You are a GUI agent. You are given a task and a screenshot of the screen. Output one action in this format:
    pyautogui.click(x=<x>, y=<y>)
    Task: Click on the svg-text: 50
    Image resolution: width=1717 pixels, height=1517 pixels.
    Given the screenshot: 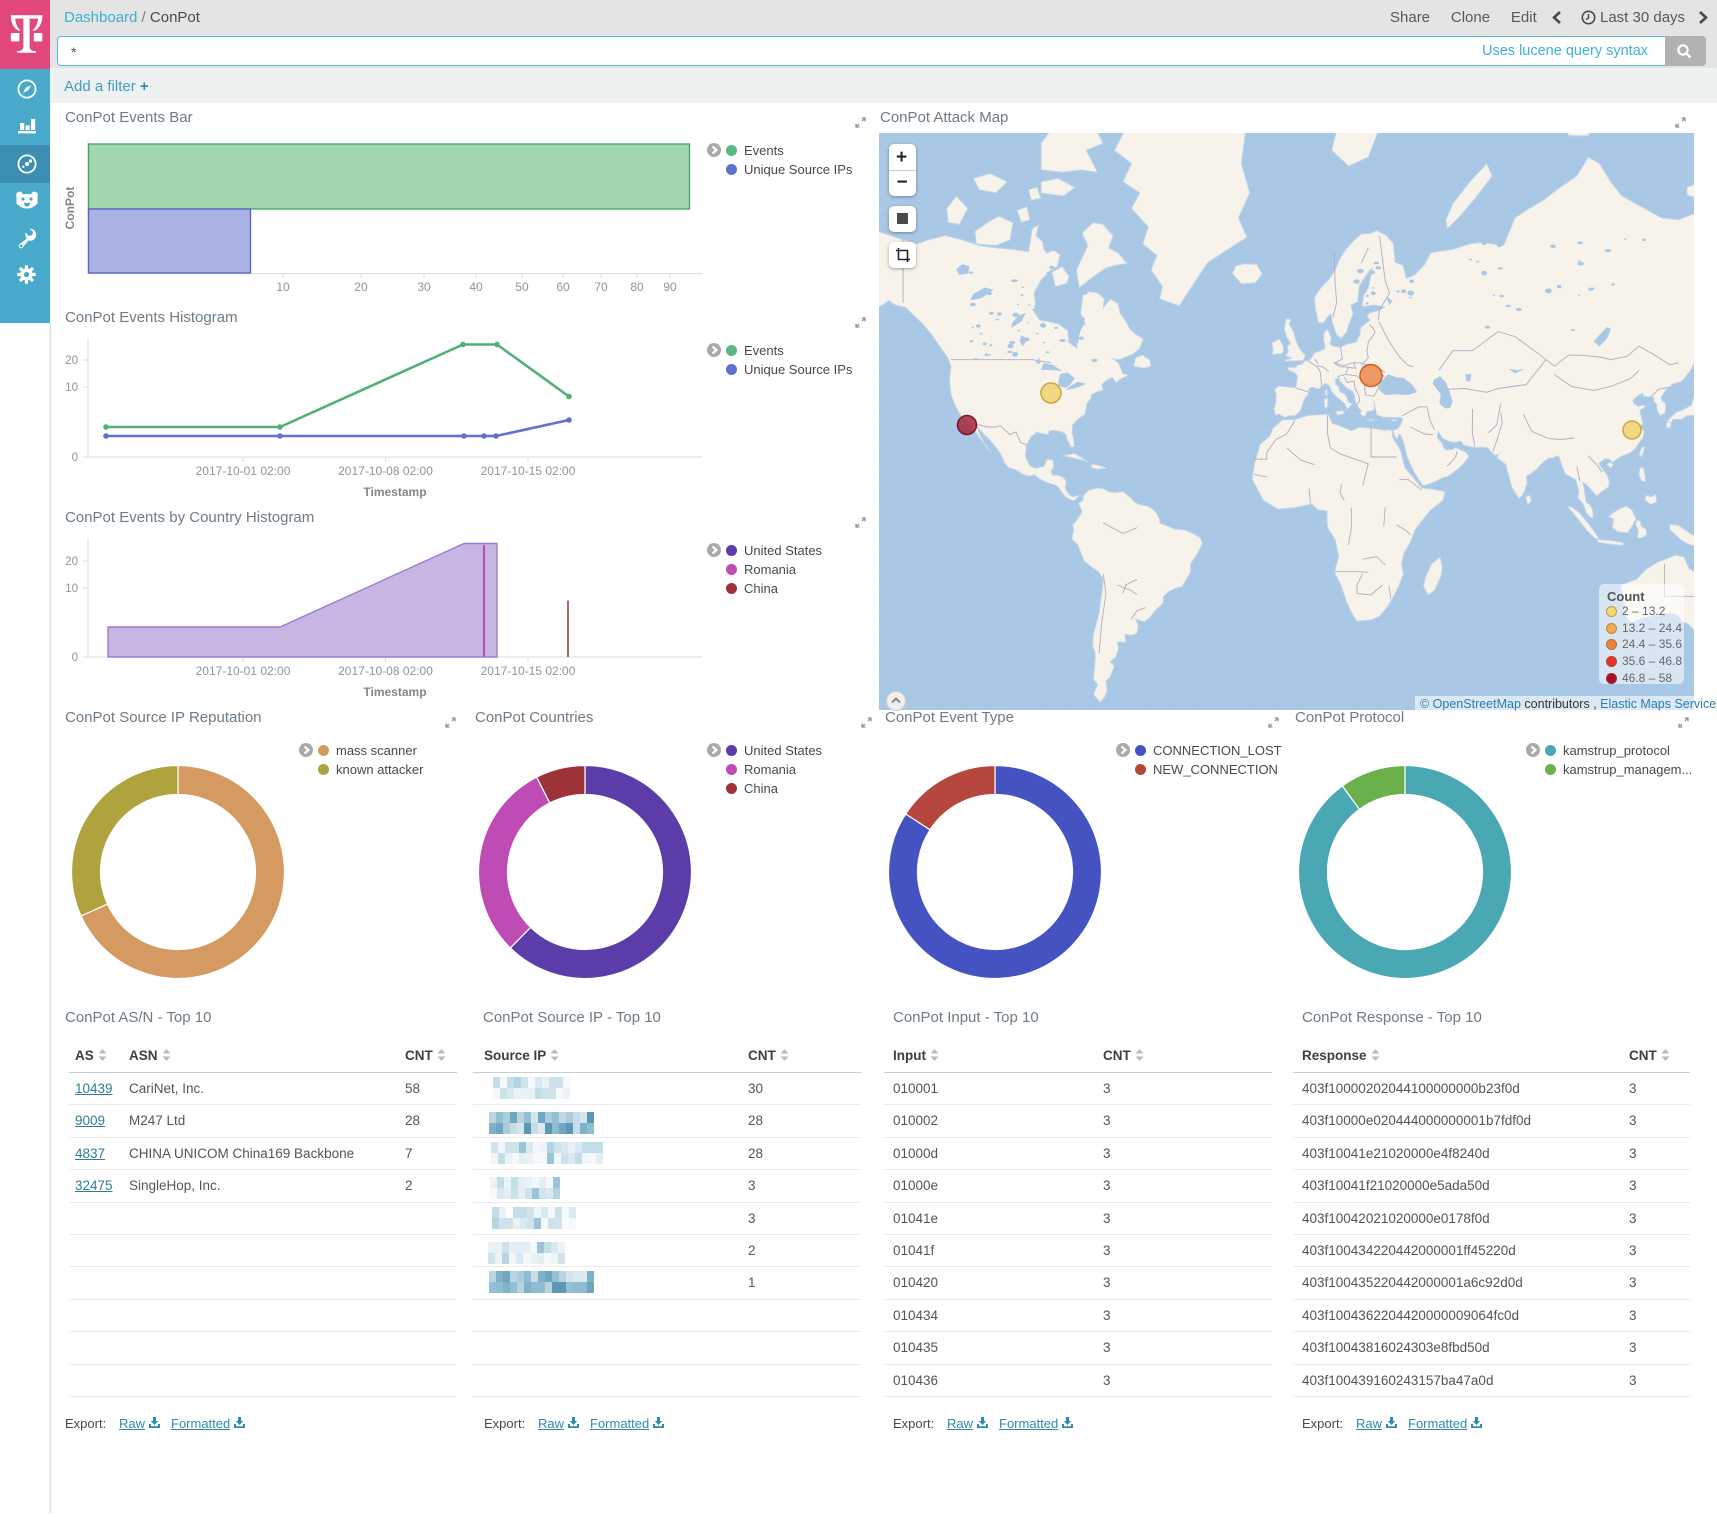 What is the action you would take?
    pyautogui.click(x=522, y=287)
    